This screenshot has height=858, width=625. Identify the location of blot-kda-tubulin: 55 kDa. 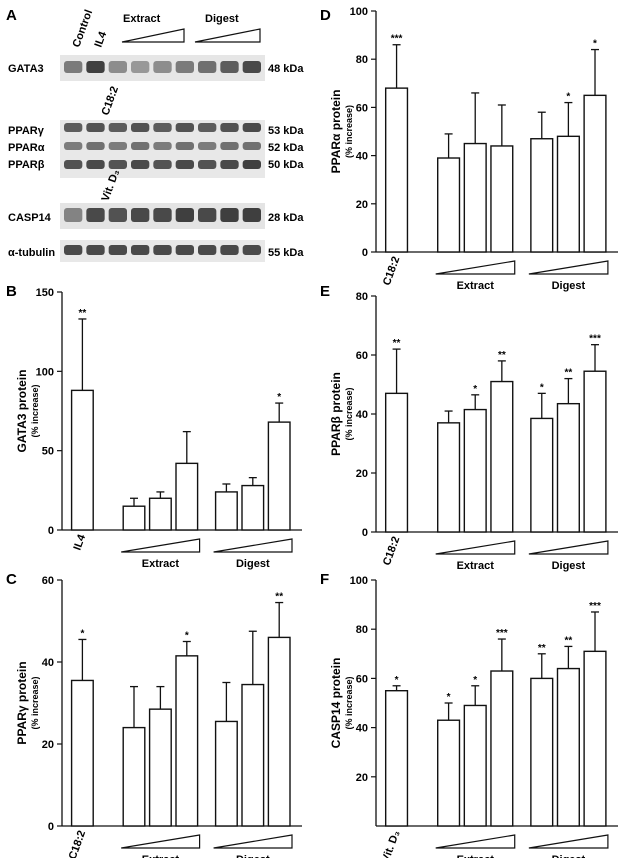
(286, 253).